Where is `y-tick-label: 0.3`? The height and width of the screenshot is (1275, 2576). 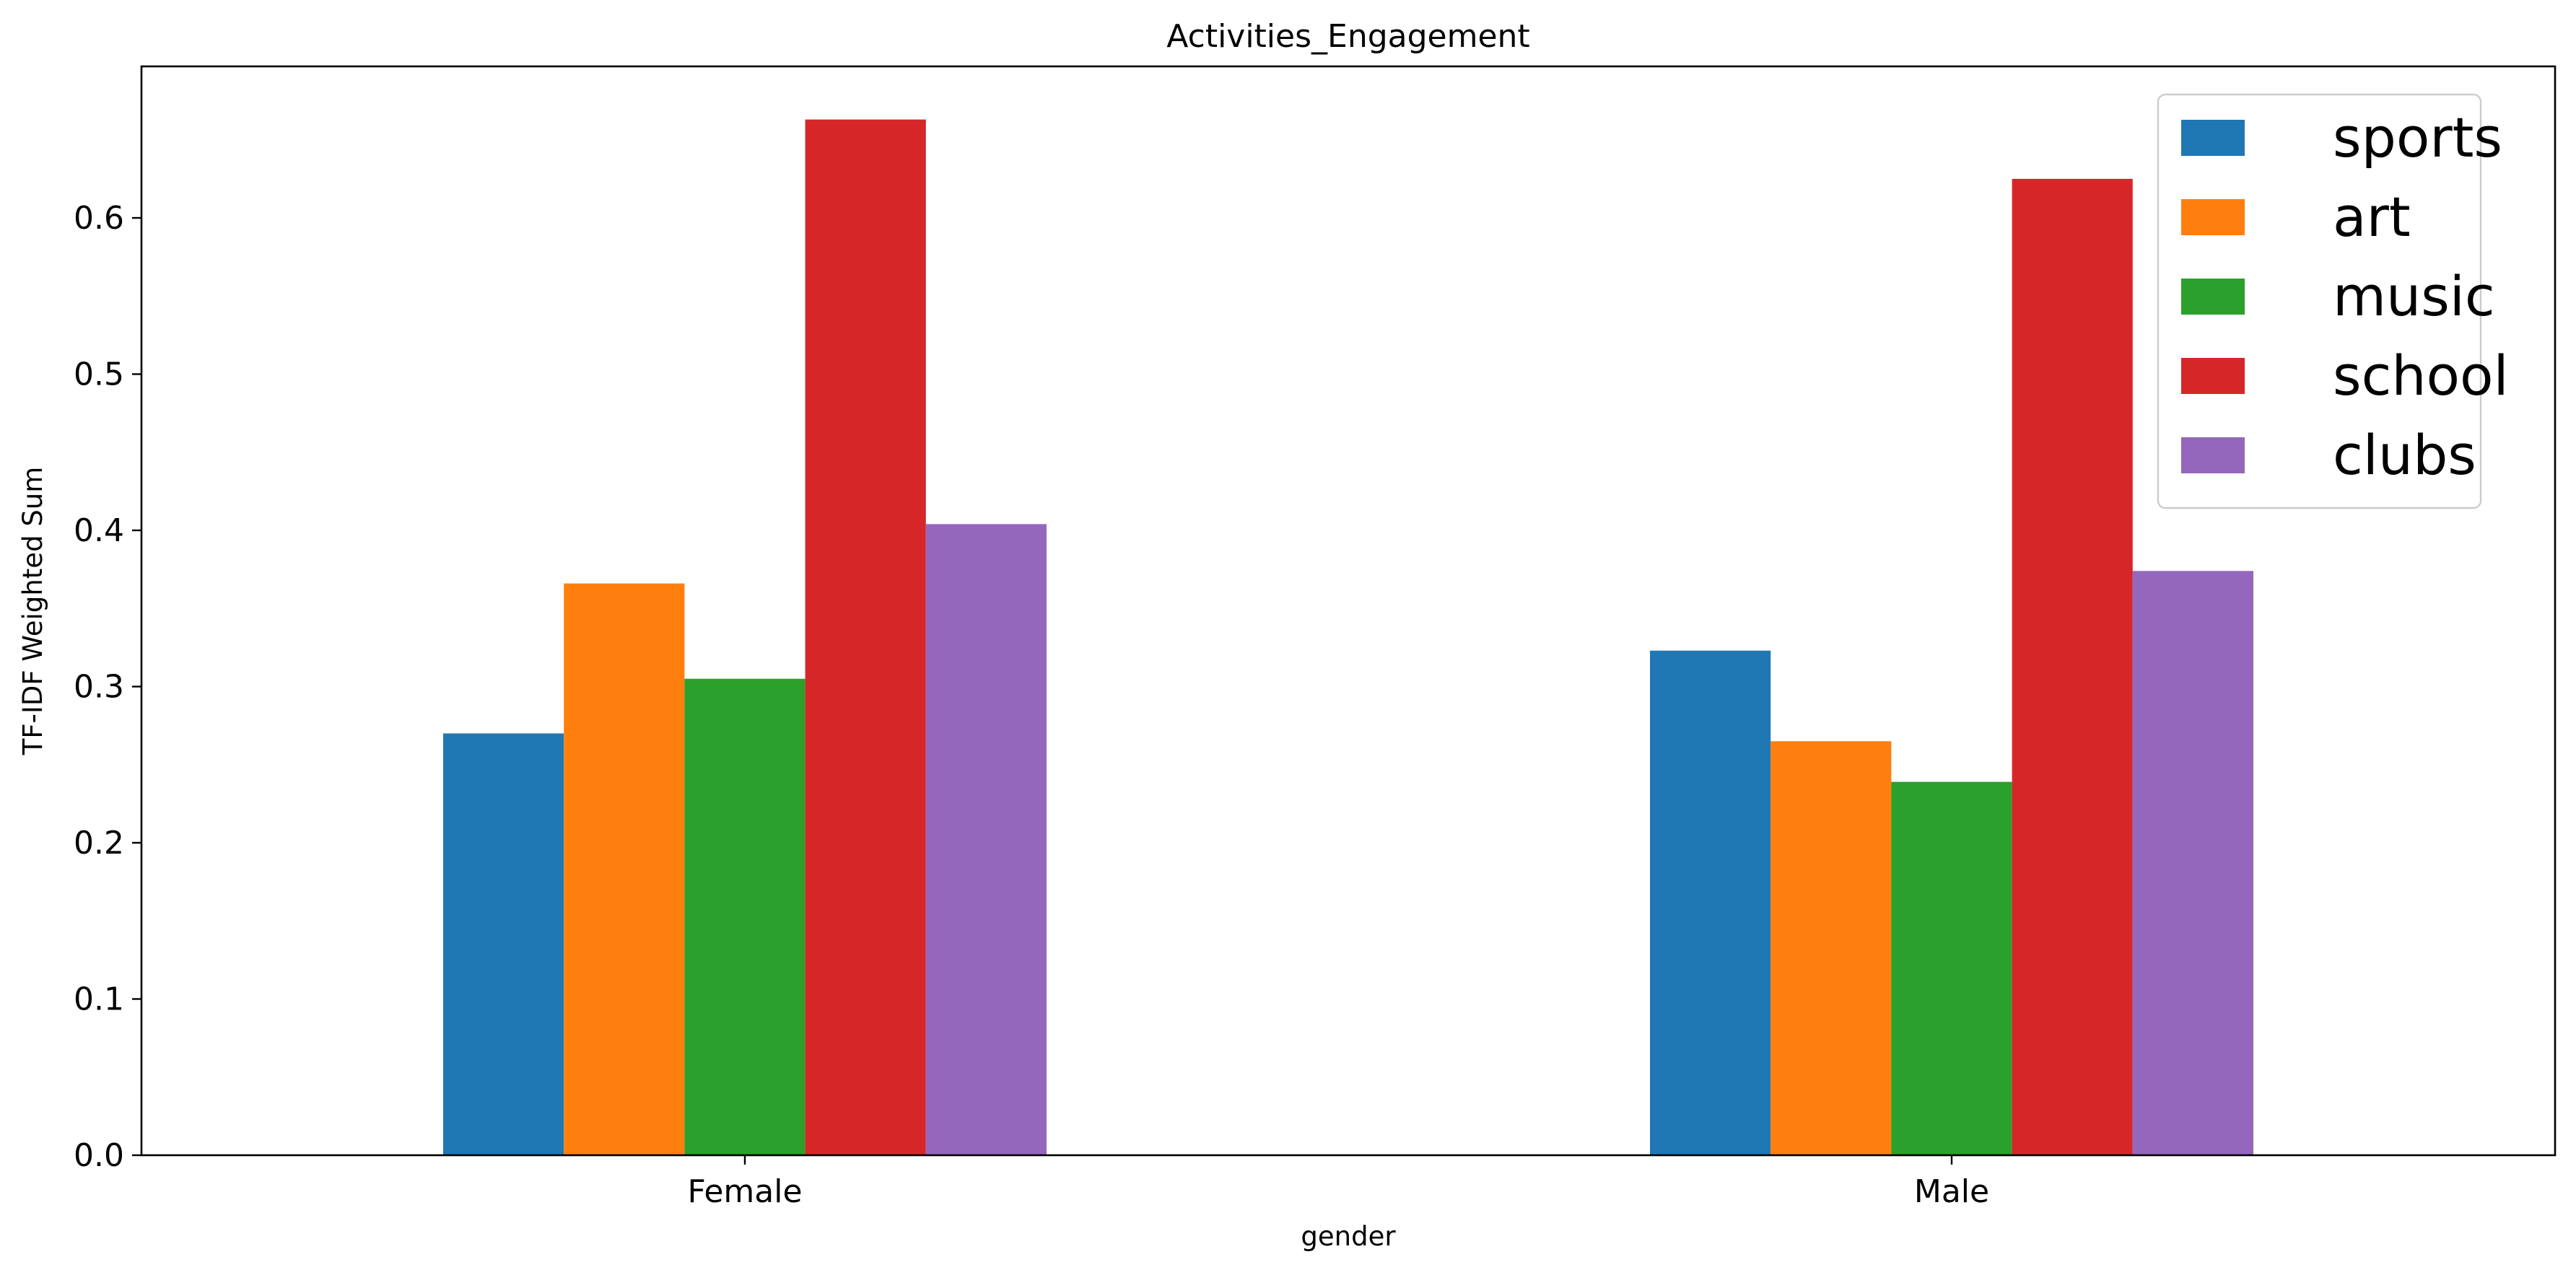
y-tick-label: 0.3 is located at coordinates (99, 688).